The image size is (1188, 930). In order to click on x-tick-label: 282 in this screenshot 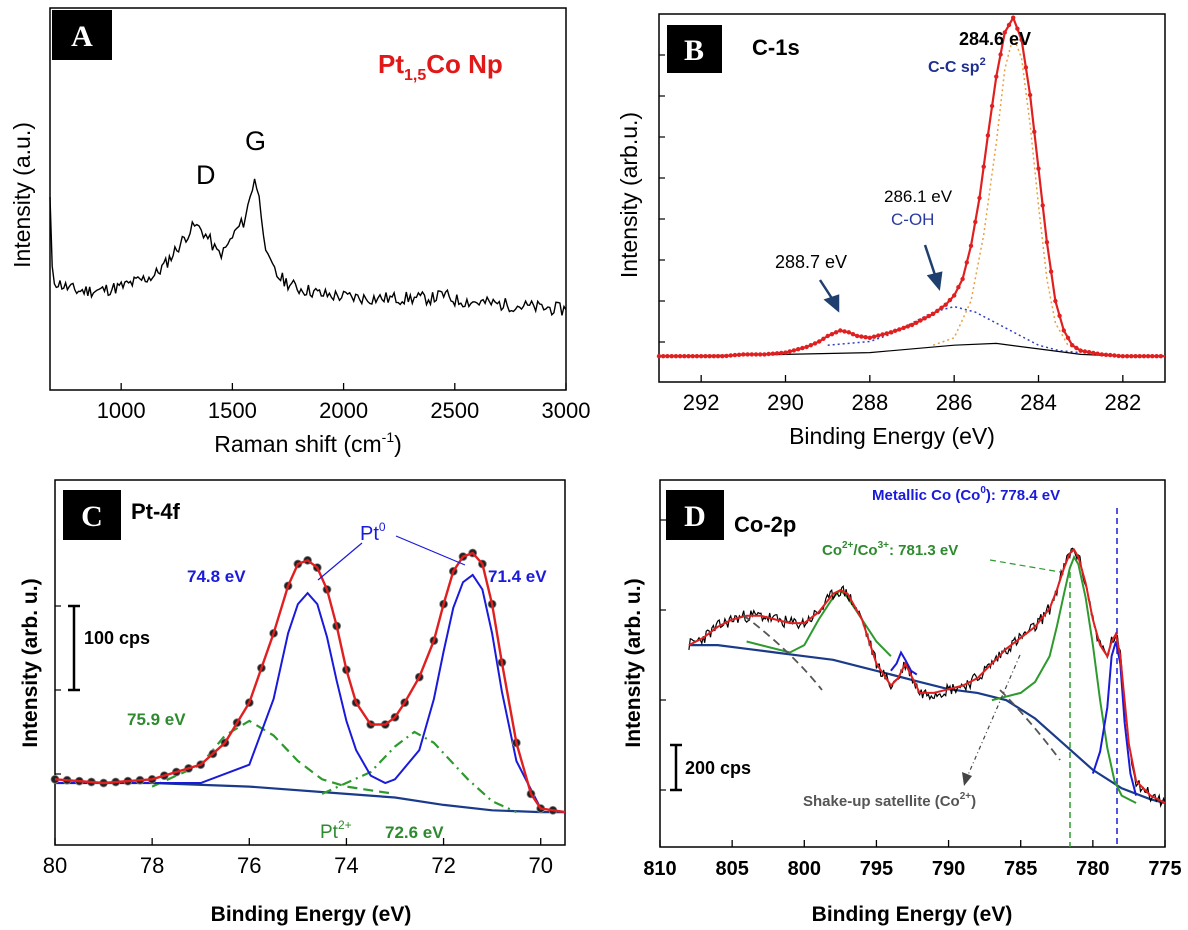, I will do `click(1122, 402)`.